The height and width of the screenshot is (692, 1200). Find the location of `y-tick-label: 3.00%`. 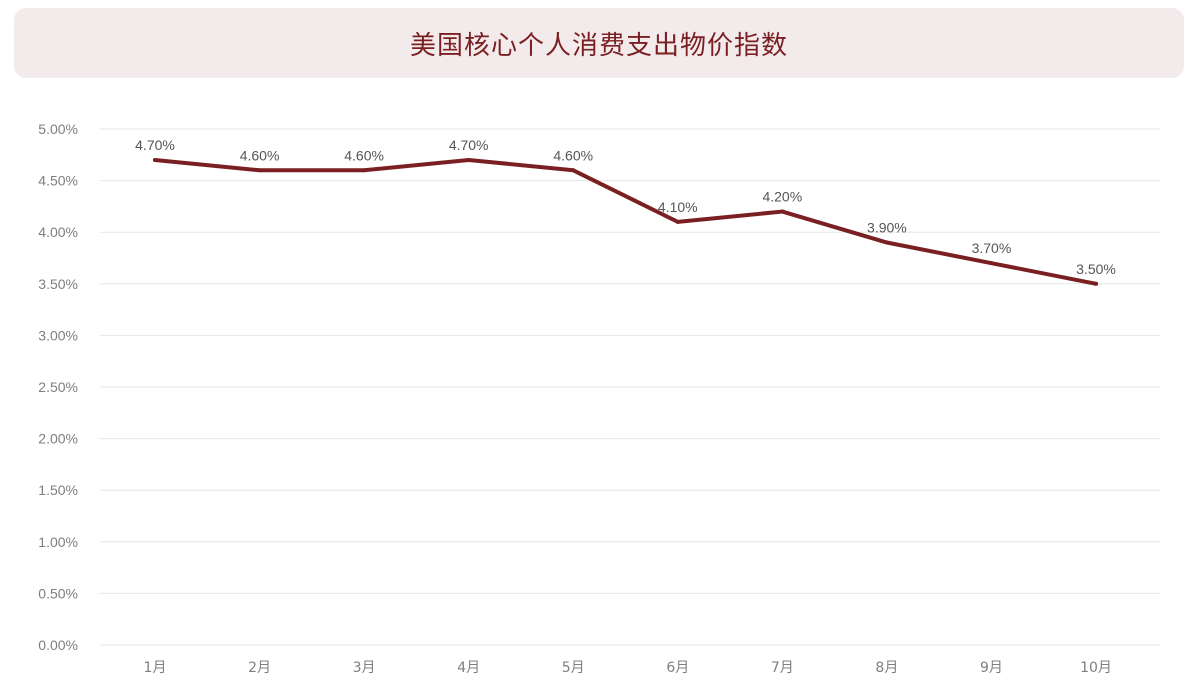

y-tick-label: 3.00% is located at coordinates (58, 335).